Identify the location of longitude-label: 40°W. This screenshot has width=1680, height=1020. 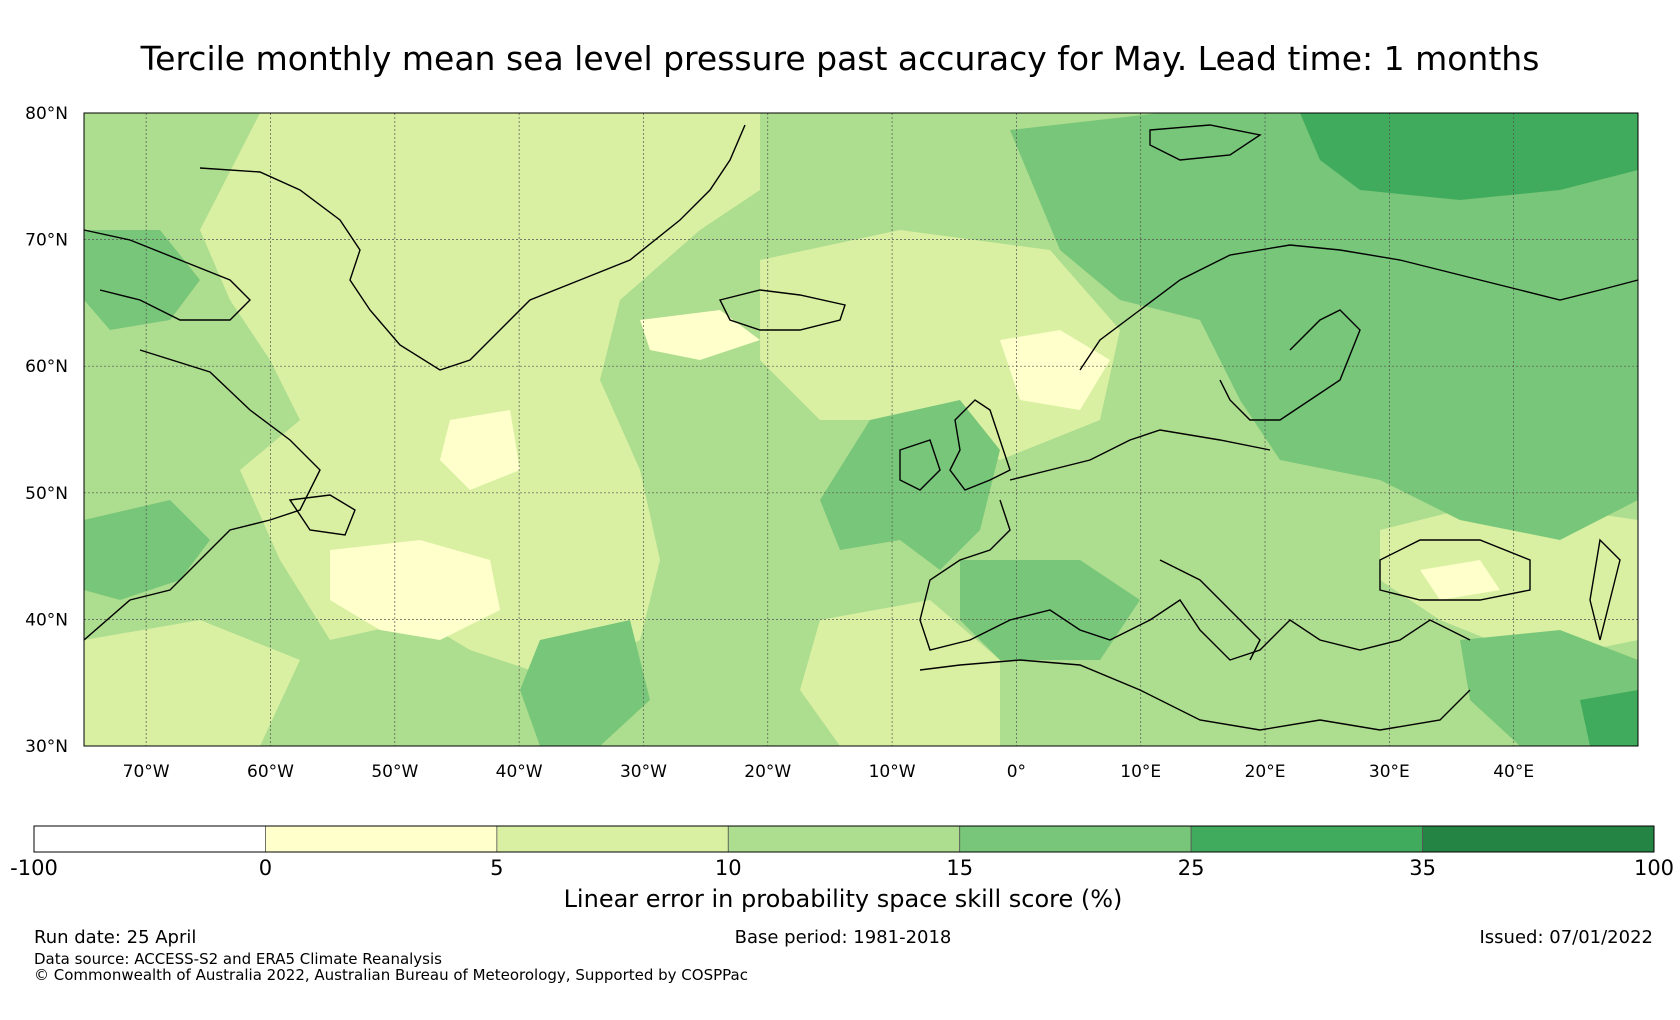
(519, 772).